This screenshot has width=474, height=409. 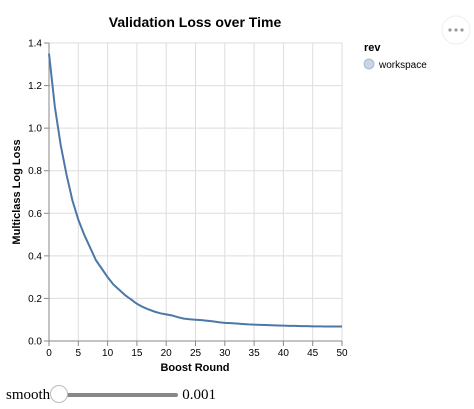 What do you see at coordinates (402, 65) in the screenshot?
I see `legend-label: workspace` at bounding box center [402, 65].